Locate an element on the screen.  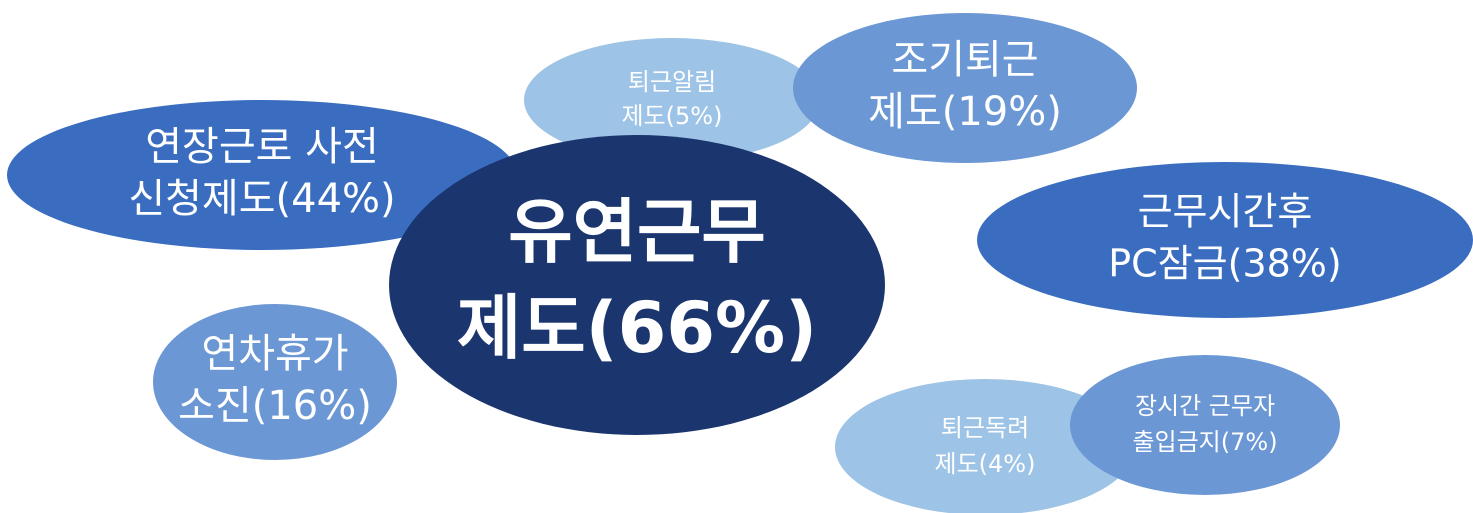
bubble-label: PC잠금(38%) is located at coordinates (1224, 264).